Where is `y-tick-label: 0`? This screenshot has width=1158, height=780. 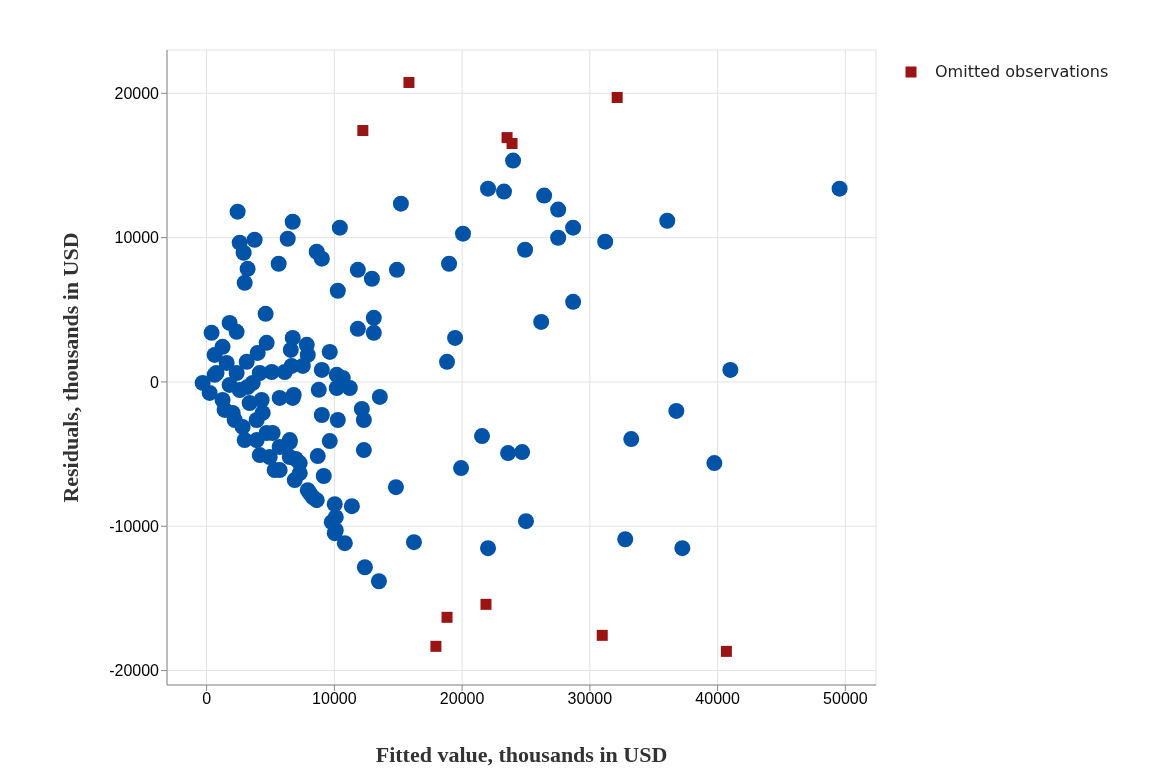 y-tick-label: 0 is located at coordinates (155, 382).